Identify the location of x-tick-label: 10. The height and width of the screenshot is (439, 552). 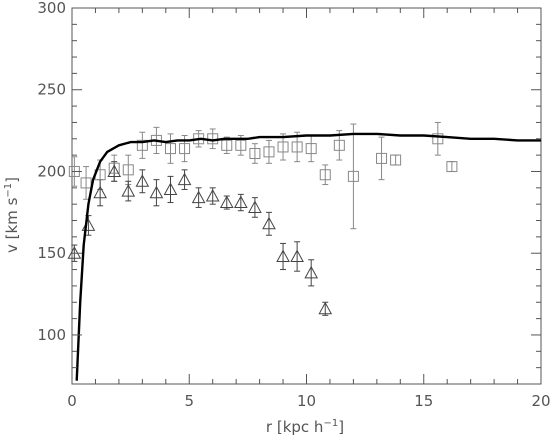
(306, 401).